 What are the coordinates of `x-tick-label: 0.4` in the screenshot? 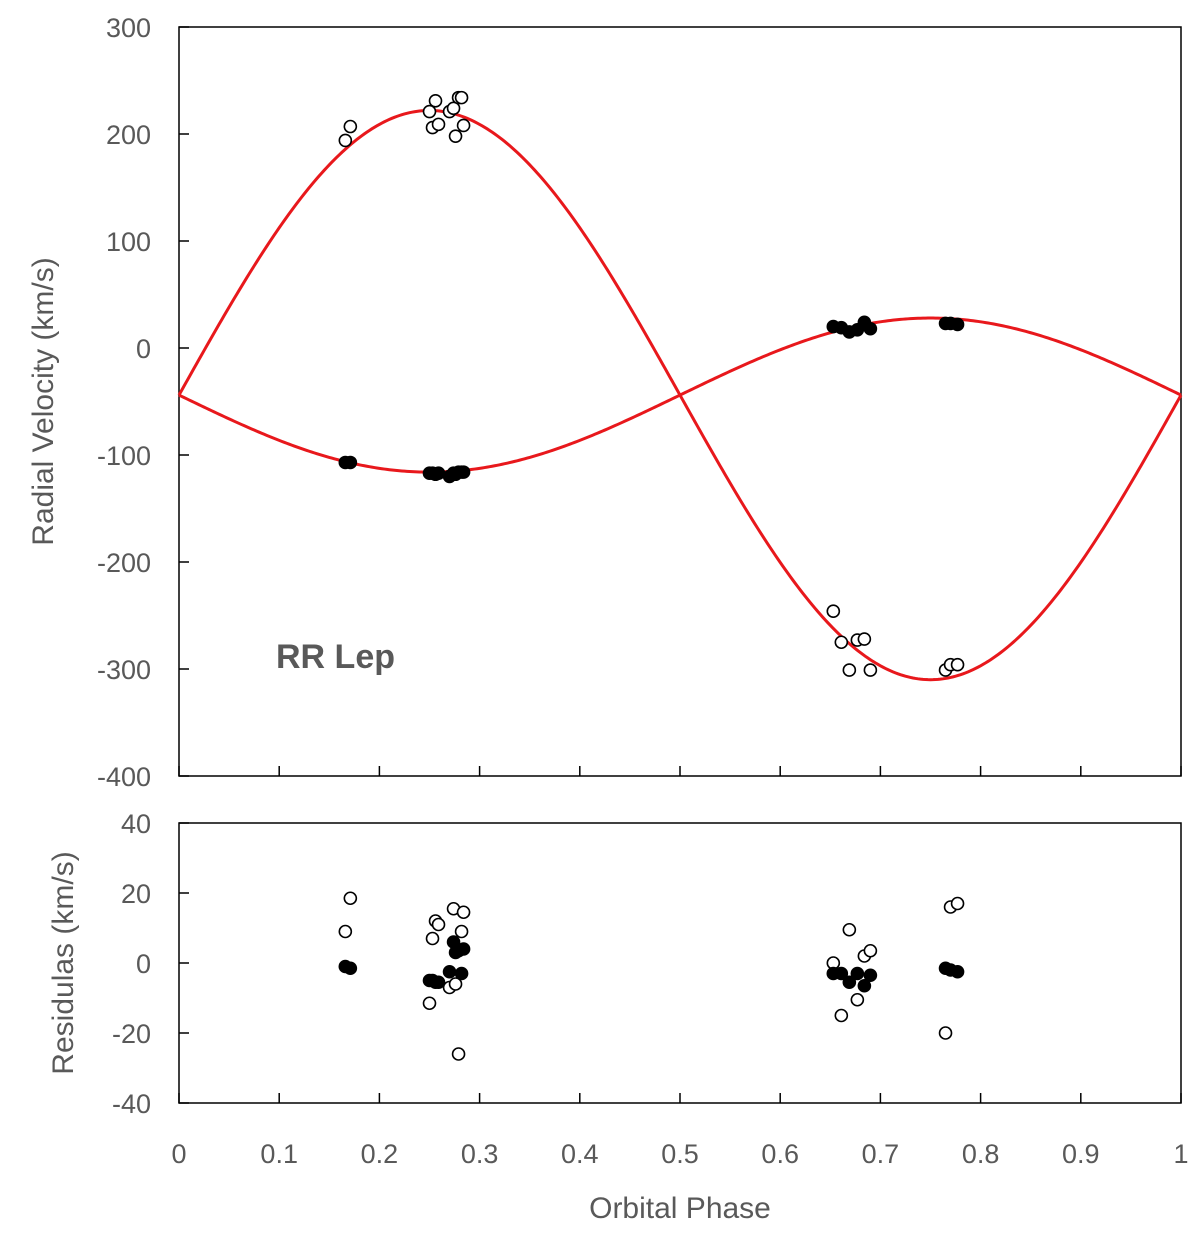 It's located at (580, 1154).